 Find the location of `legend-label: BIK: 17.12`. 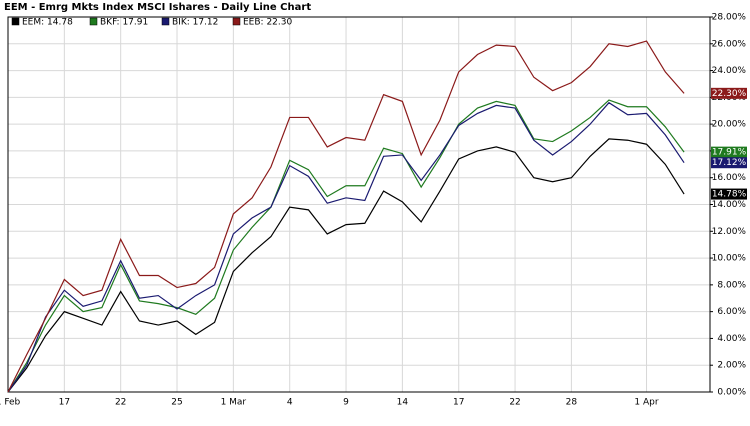

legend-label: BIK: 17.12 is located at coordinates (195, 23).